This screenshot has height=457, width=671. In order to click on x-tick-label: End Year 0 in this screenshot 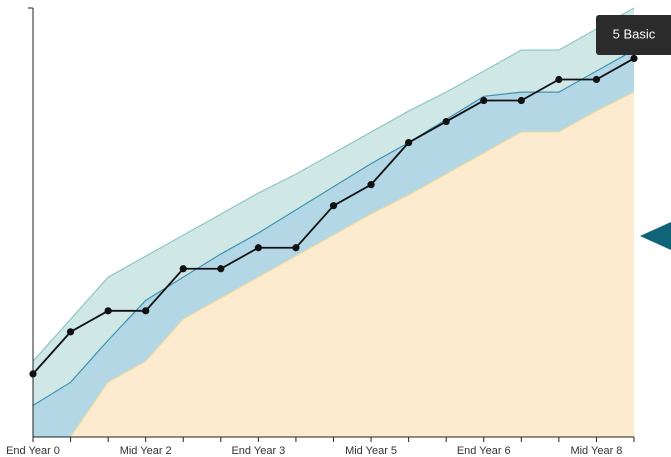, I will do `click(33, 451)`.